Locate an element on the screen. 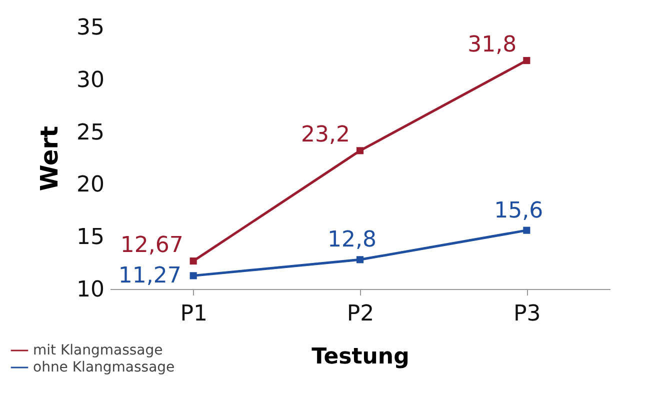  y-tick-label: 20 is located at coordinates (90, 185).